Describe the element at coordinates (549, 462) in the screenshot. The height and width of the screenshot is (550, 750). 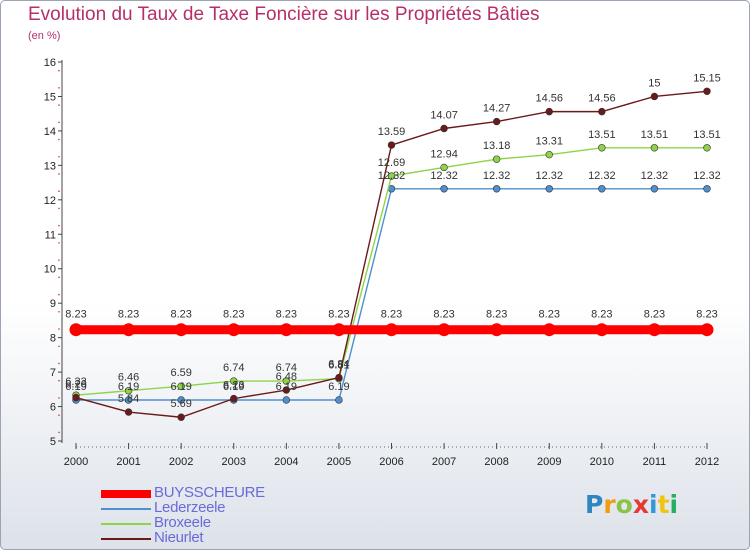
I see `x-tick-label: 2009` at that location.